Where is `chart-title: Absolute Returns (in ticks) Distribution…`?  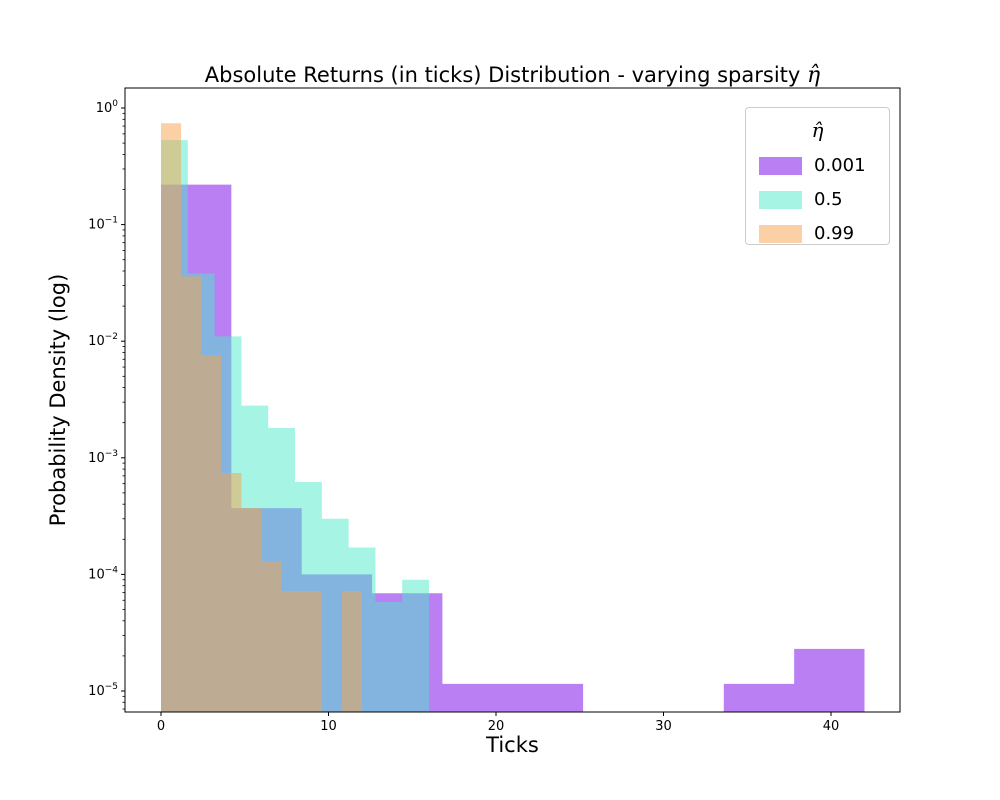
chart-title: Absolute Returns (in ticks) Distribution… is located at coordinates (512, 75).